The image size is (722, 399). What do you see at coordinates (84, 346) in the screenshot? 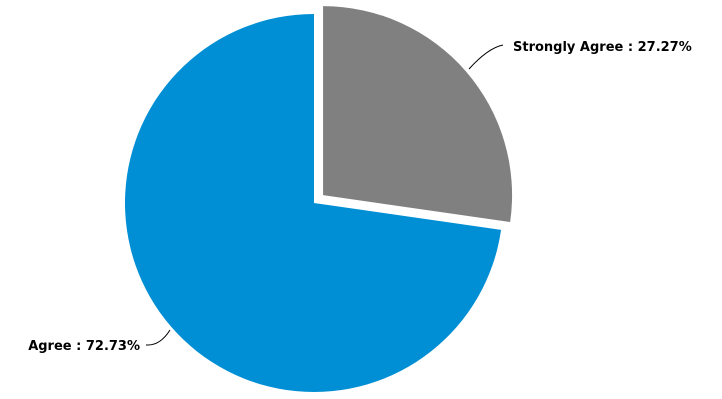
I see `slice-label-agree: Agree : 72.73%` at bounding box center [84, 346].